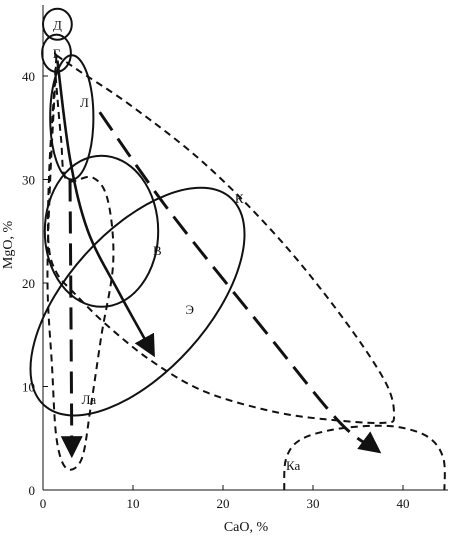 The width and height of the screenshot is (449, 539). Describe the element at coordinates (133, 503) in the screenshot. I see `x-tick-label: 10` at that location.